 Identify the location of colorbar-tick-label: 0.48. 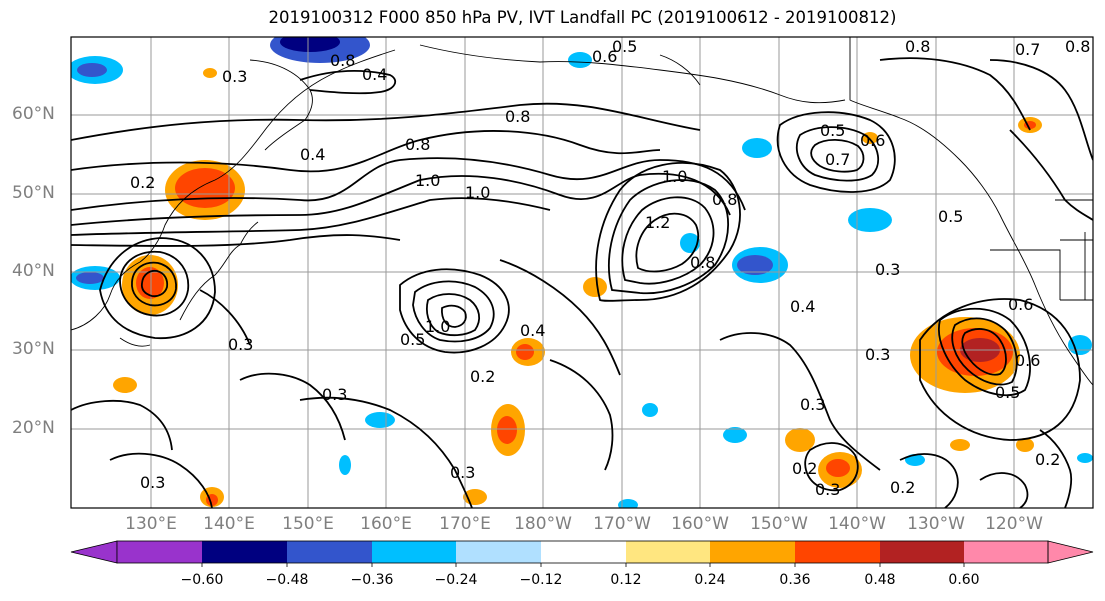
(880, 580).